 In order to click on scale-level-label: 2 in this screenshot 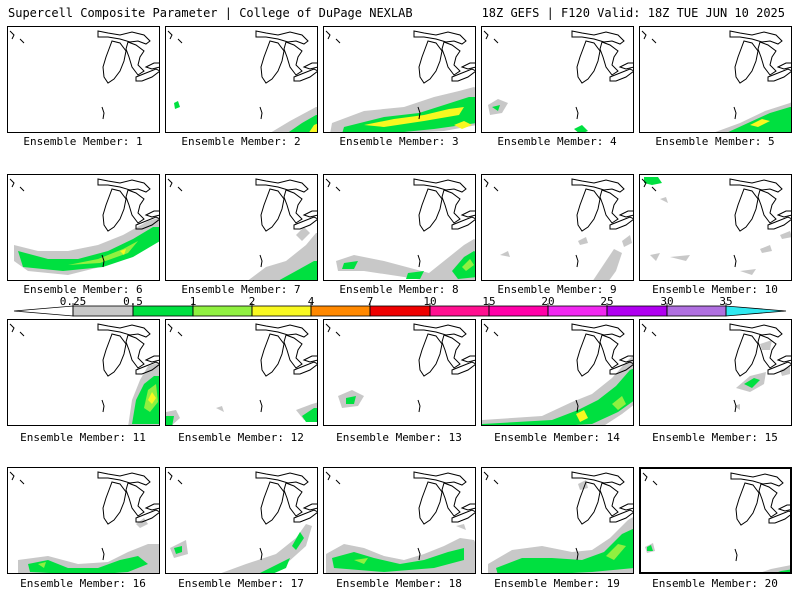, I will do `click(252, 301)`.